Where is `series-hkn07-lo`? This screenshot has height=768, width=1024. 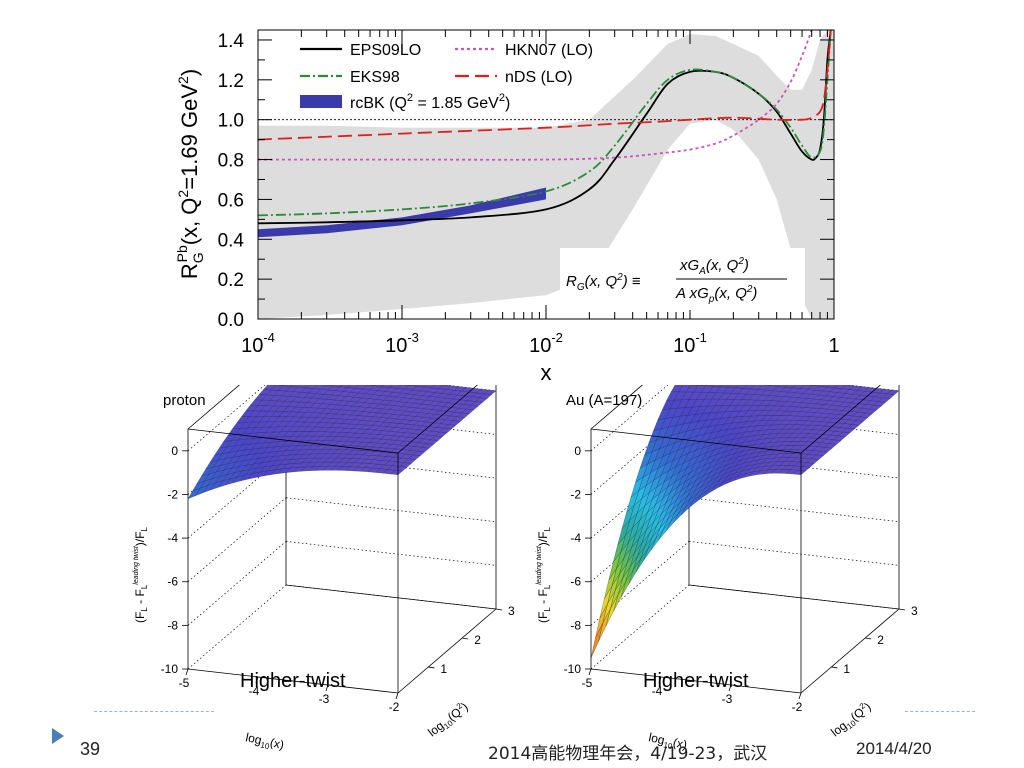
series-hkn07-lo is located at coordinates (535, 95).